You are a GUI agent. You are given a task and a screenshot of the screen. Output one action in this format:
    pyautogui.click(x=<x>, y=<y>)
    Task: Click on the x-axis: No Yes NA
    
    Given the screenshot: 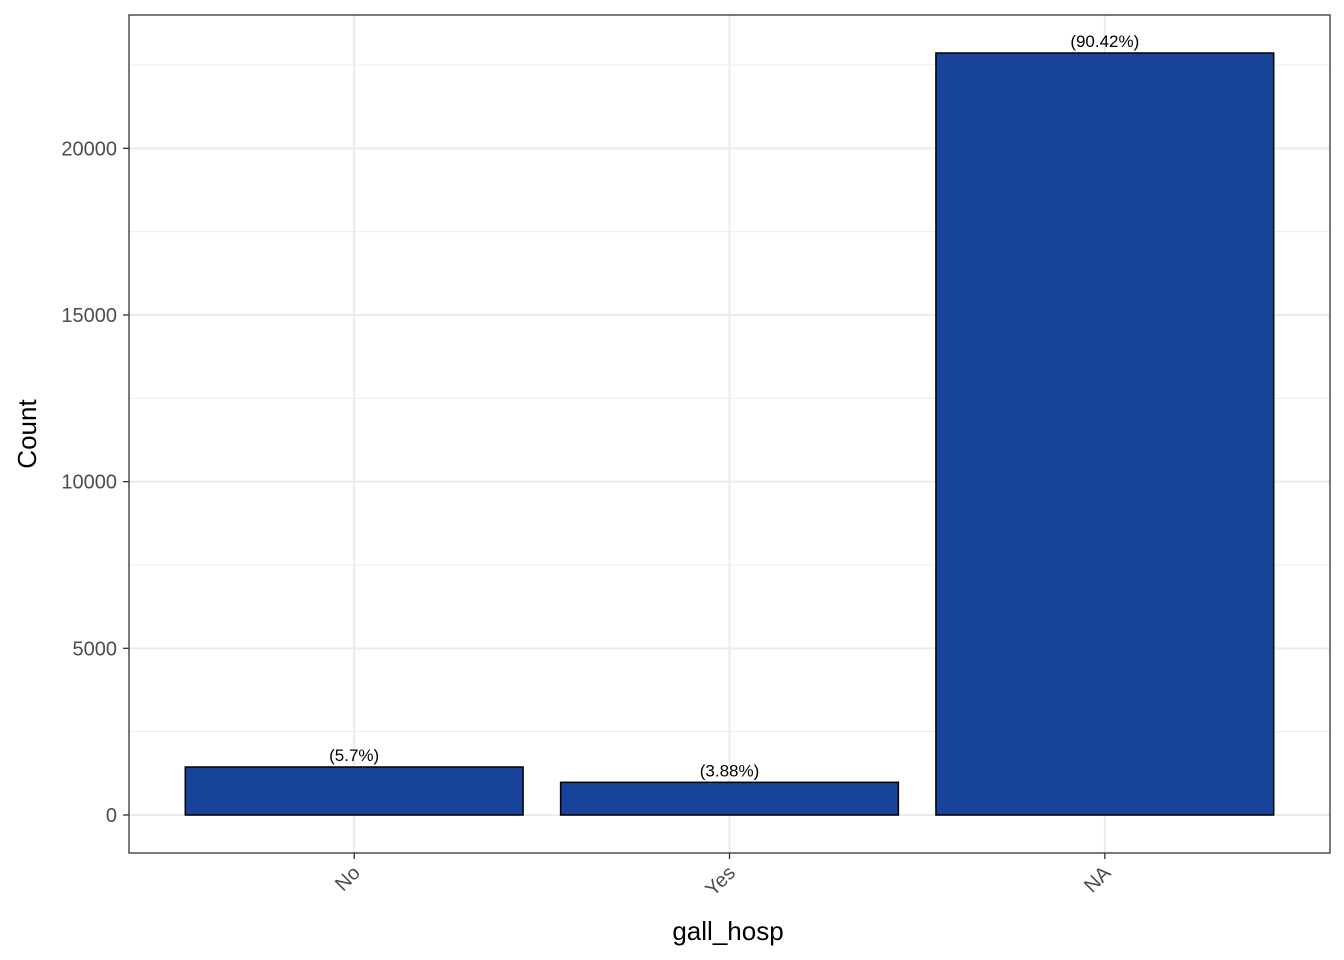 What is the action you would take?
    pyautogui.click(x=723, y=877)
    